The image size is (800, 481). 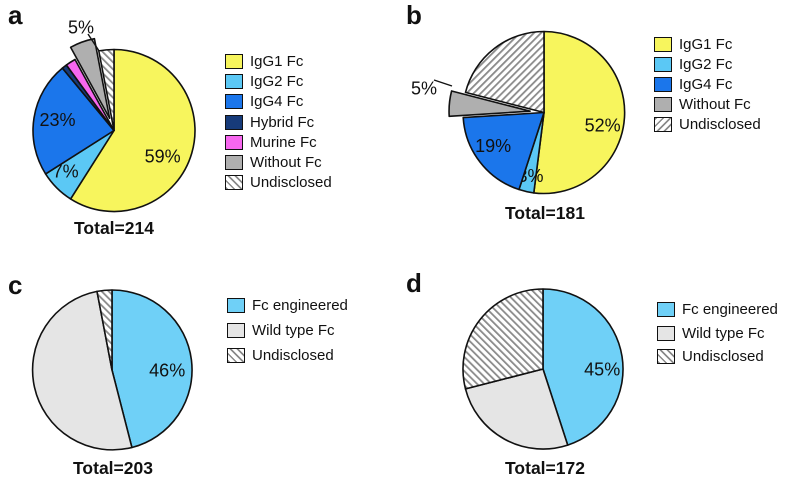 I want to click on pct-label: 59%, so click(x=163, y=157).